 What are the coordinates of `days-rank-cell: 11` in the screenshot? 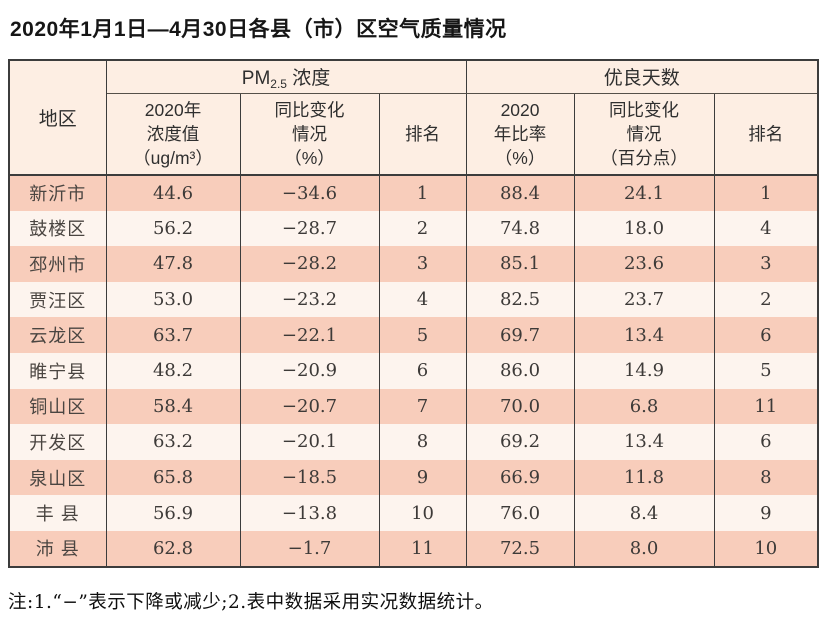 It's located at (766, 406).